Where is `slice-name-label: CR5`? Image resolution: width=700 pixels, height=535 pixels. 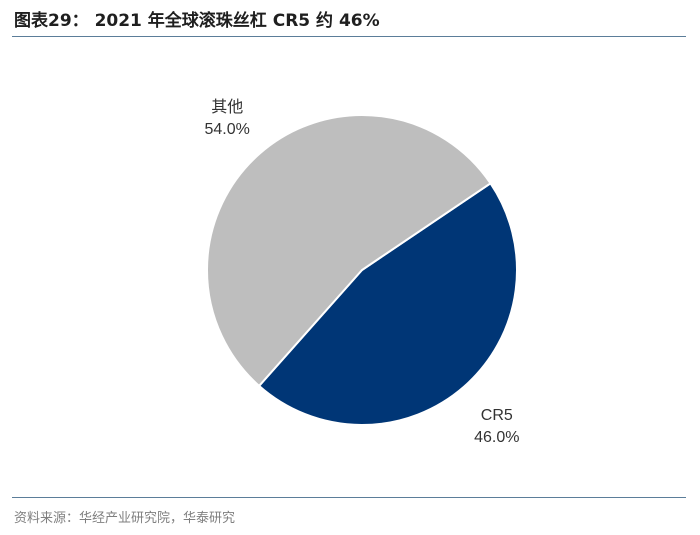 slice-name-label: CR5 is located at coordinates (497, 415).